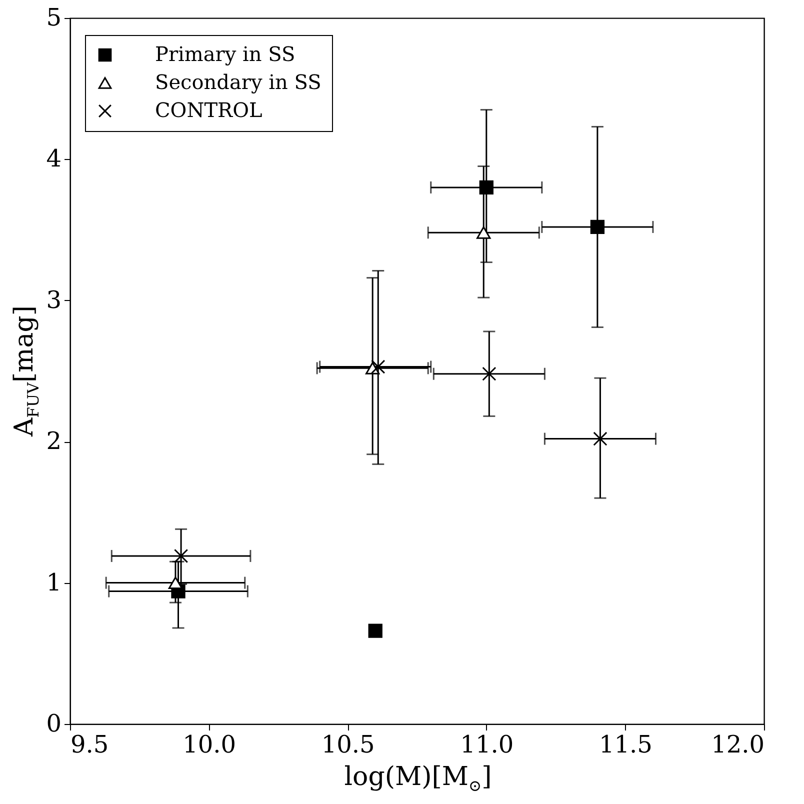 This screenshot has height=804, width=804. I want to click on y-tick-label: 4, so click(54, 158).